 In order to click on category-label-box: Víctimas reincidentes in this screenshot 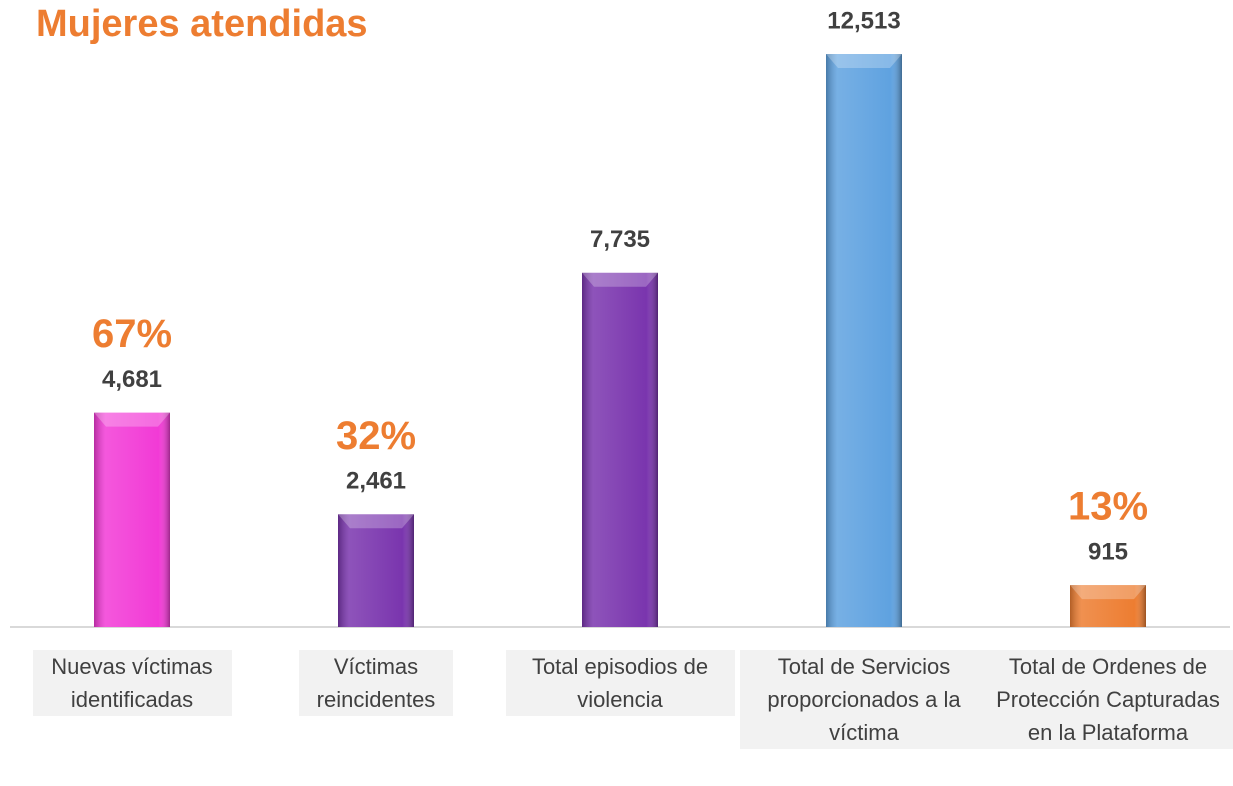, I will do `click(376, 683)`.